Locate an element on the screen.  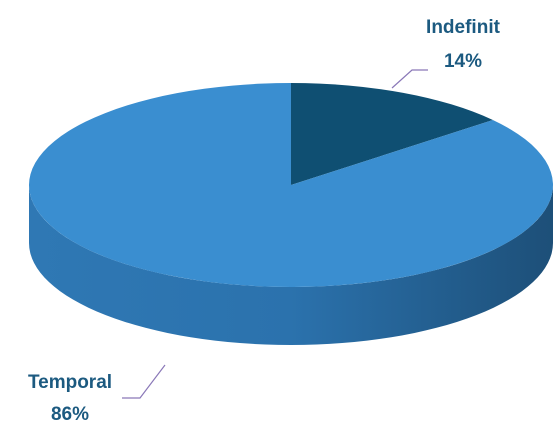
value-label: 14% is located at coordinates (463, 61).